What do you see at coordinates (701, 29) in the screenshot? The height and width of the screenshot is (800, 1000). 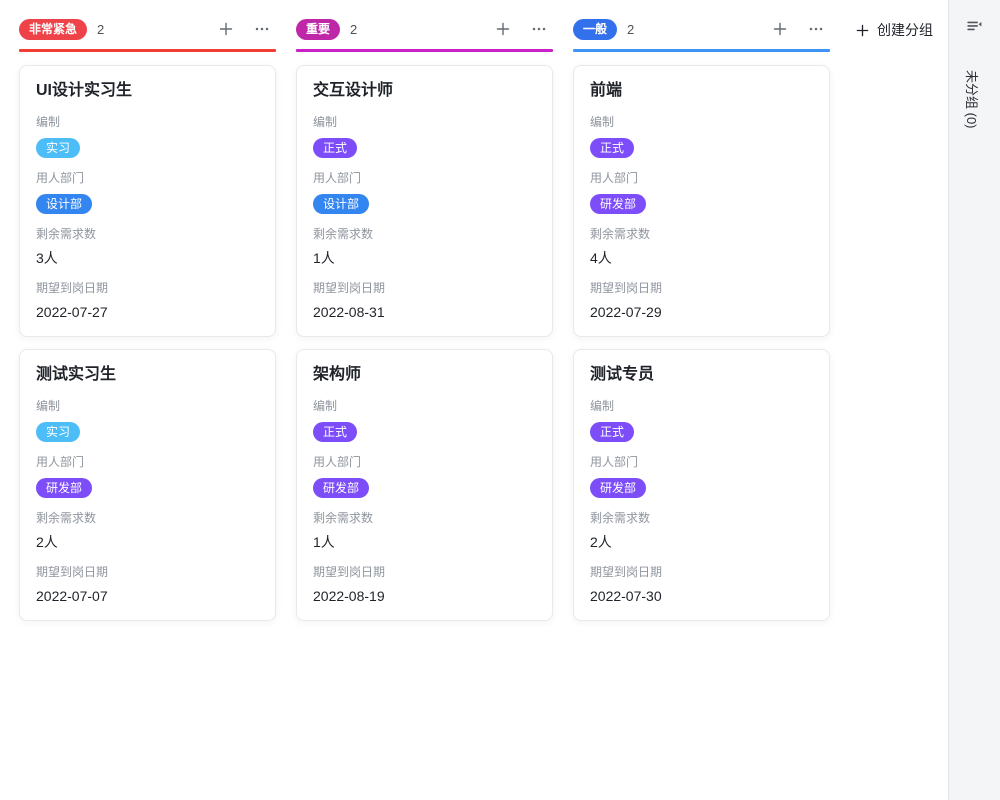 I see `column-header: 一般 2` at bounding box center [701, 29].